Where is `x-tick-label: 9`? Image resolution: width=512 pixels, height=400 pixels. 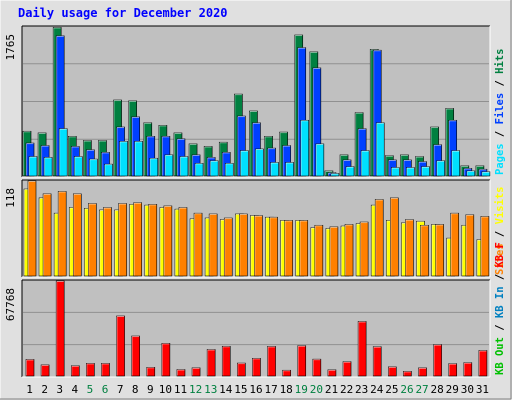
x-tick-label: 9 is located at coordinates (150, 389).